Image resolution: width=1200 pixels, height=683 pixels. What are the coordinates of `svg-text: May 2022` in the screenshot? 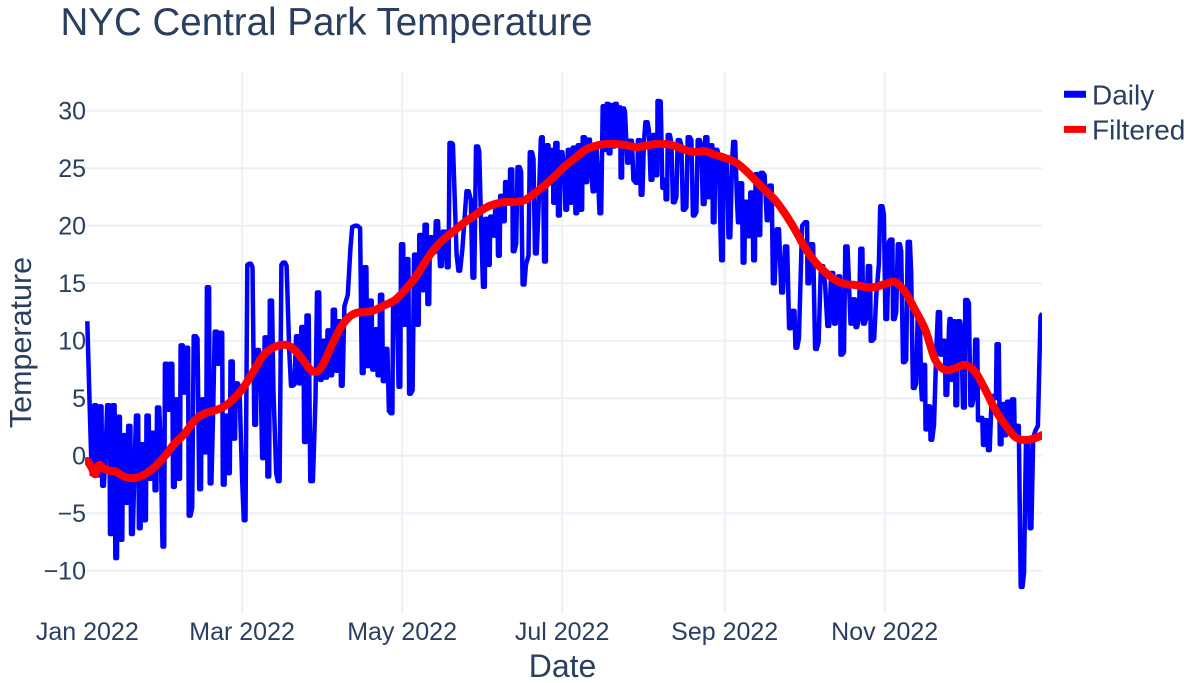 It's located at (402, 632).